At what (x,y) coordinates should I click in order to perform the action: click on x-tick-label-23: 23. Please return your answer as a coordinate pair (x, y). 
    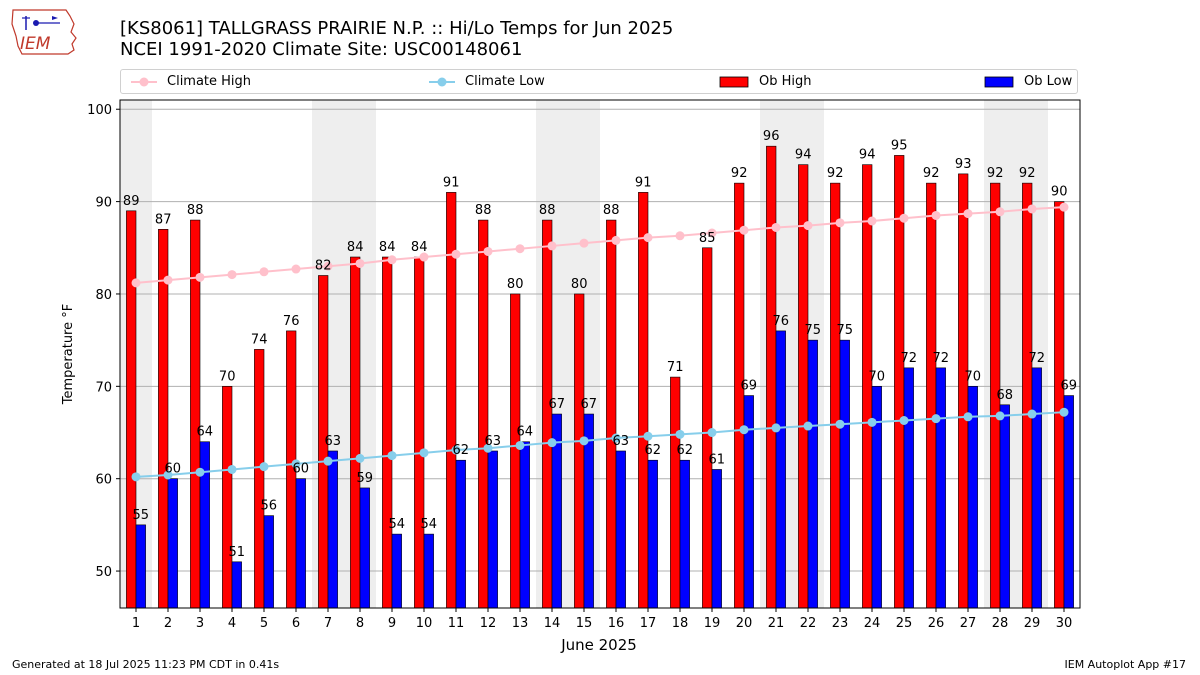
    Looking at the image, I should click on (840, 623).